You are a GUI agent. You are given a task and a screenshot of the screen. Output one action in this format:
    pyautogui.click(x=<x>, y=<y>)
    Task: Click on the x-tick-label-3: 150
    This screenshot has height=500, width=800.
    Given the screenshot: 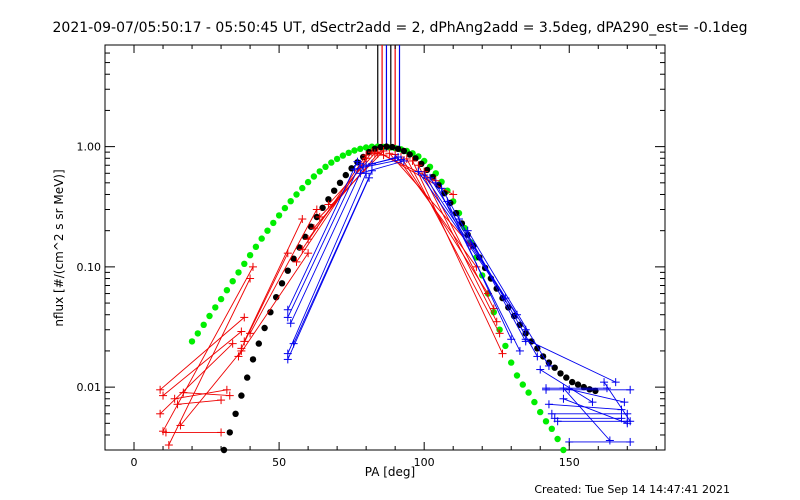 What is the action you would take?
    pyautogui.click(x=569, y=462)
    